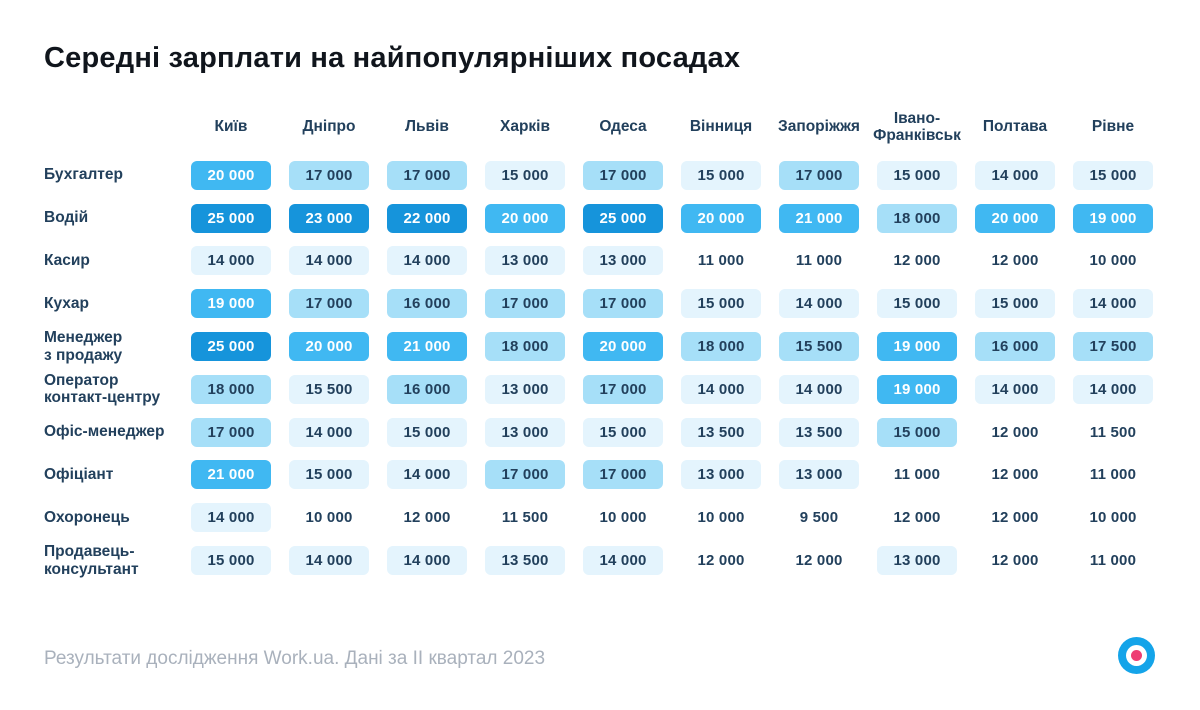  Describe the element at coordinates (102, 389) in the screenshot. I see `row-label: Оператор контакт-центру` at that location.